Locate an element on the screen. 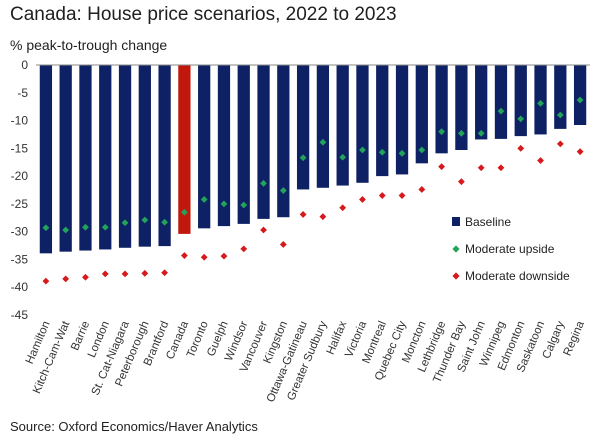 This screenshot has height=445, width=608. point-downside-hamilton is located at coordinates (46, 281).